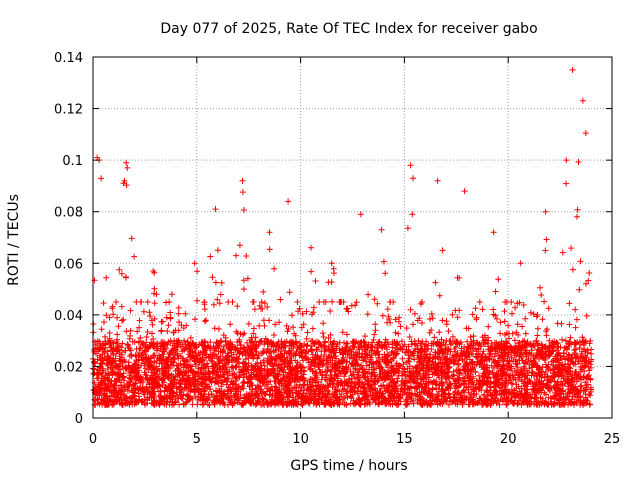 The height and width of the screenshot is (480, 640). Describe the element at coordinates (14, 240) in the screenshot. I see `y-axis-label: ROTI / TECUs` at that location.